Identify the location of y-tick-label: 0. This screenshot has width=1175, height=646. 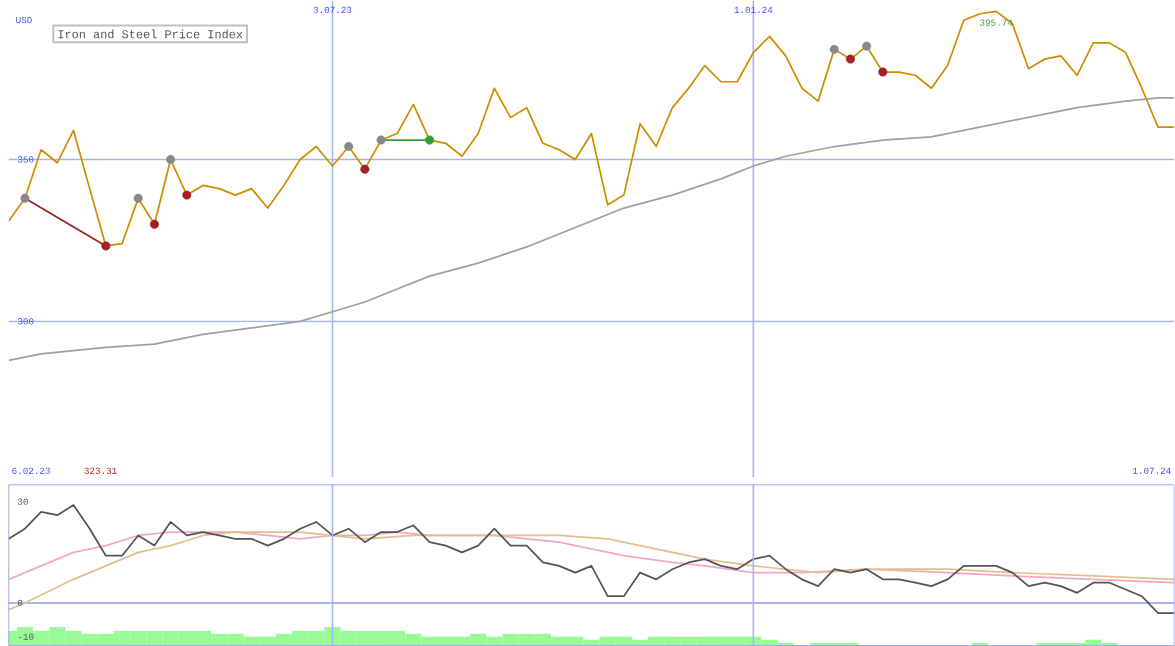
(20, 602).